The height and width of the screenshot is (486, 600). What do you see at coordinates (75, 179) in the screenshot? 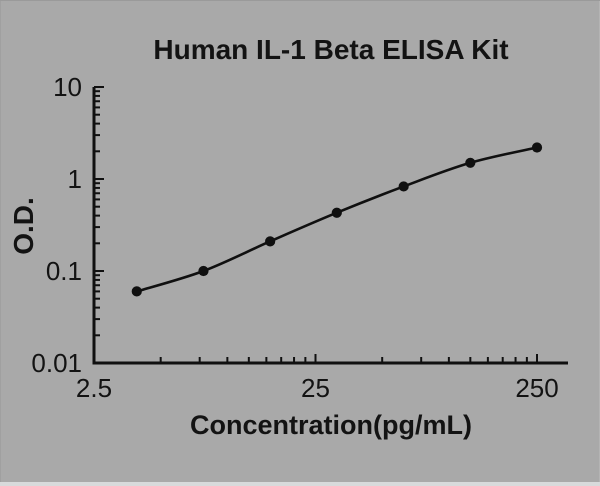
I see `y-tick-label: 1` at bounding box center [75, 179].